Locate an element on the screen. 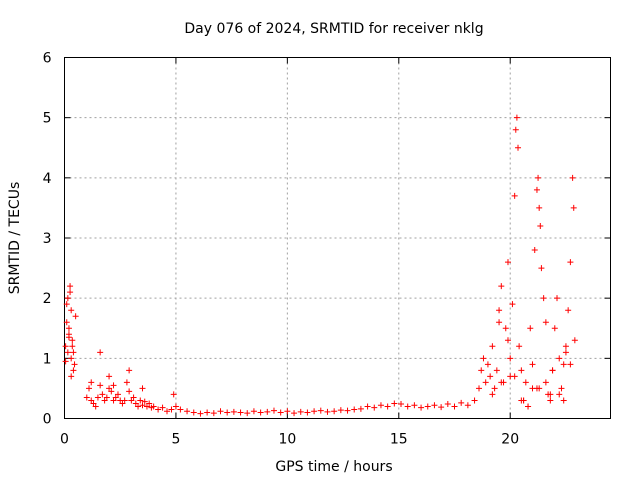 Image resolution: width=640 pixels, height=480 pixels. x-tick-label: 0 is located at coordinates (64, 440).